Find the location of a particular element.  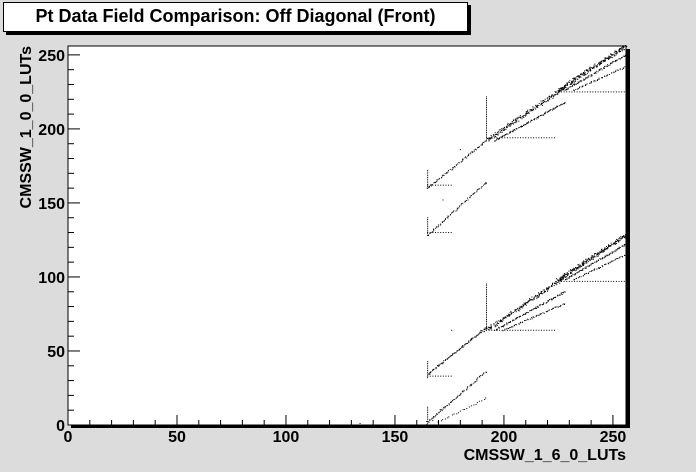

x-tick-label: 100 is located at coordinates (286, 437).